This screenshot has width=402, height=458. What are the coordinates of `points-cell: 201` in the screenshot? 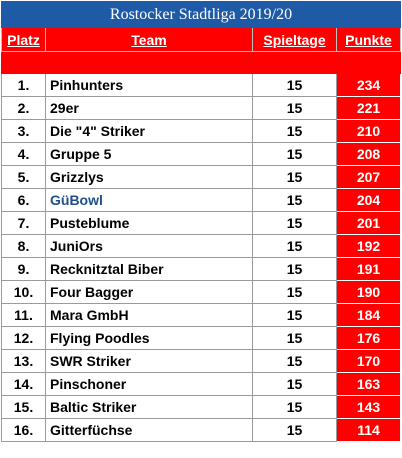 It's located at (368, 223).